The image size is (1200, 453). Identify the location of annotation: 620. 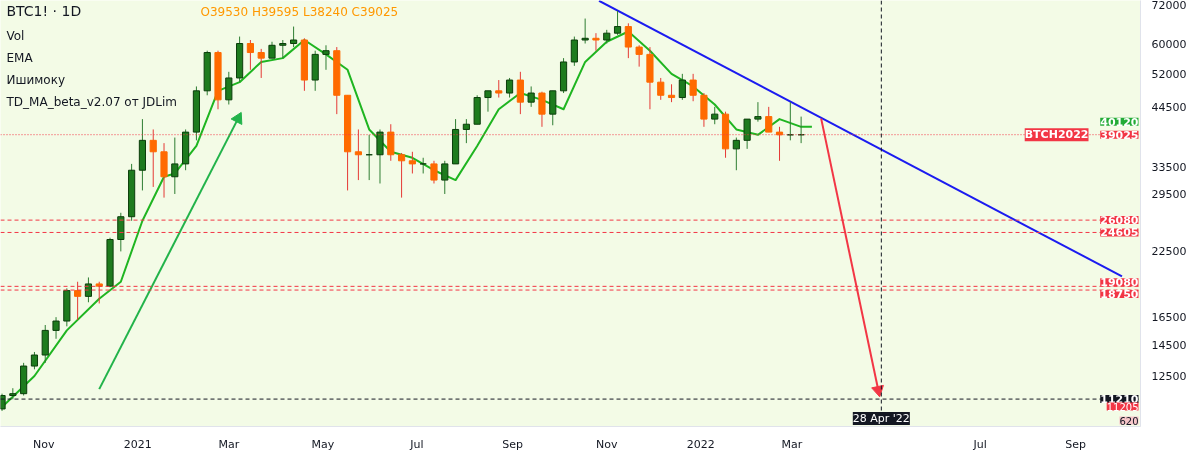
(1129, 421).